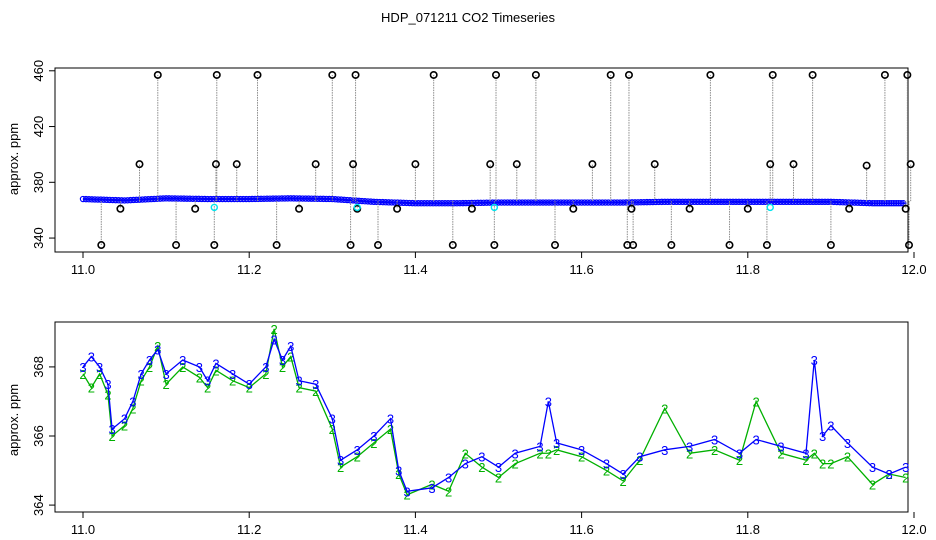 The image size is (936, 540). Describe the element at coordinates (415, 269) in the screenshot. I see `x-tick-label: 11.4` at that location.